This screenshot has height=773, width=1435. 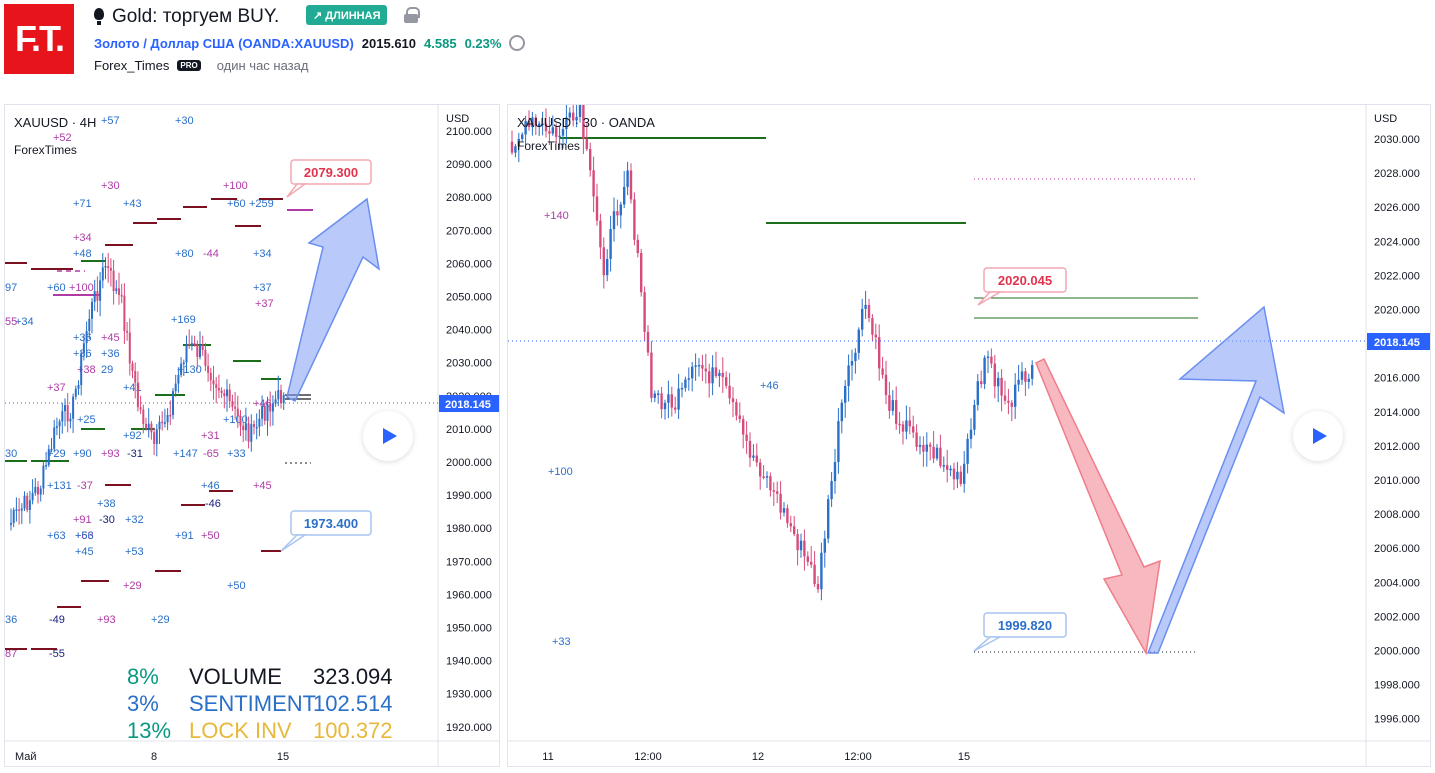 What do you see at coordinates (132, 436) in the screenshot?
I see `volume-annotation: +92` at bounding box center [132, 436].